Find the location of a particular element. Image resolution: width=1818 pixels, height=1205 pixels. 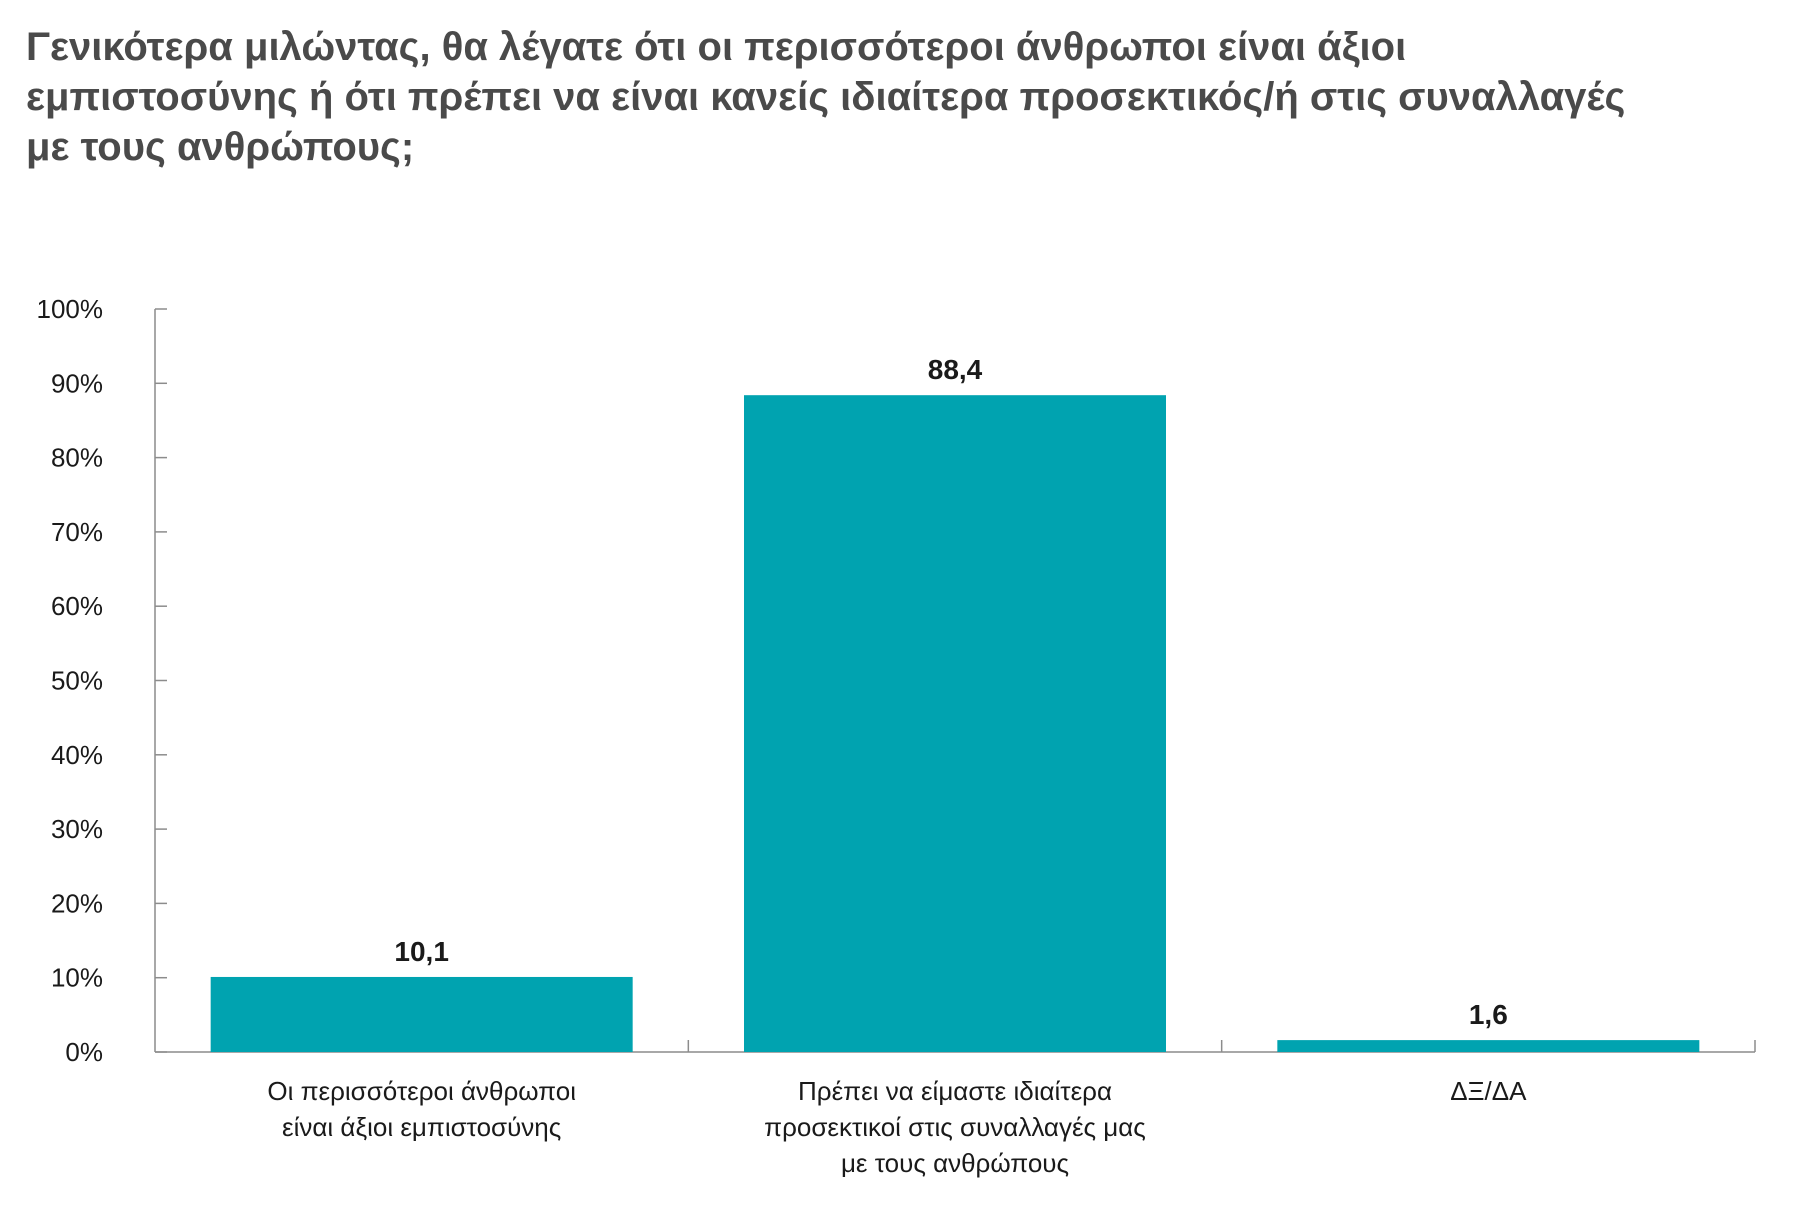

y-tick-label: 70% is located at coordinates (77, 532).